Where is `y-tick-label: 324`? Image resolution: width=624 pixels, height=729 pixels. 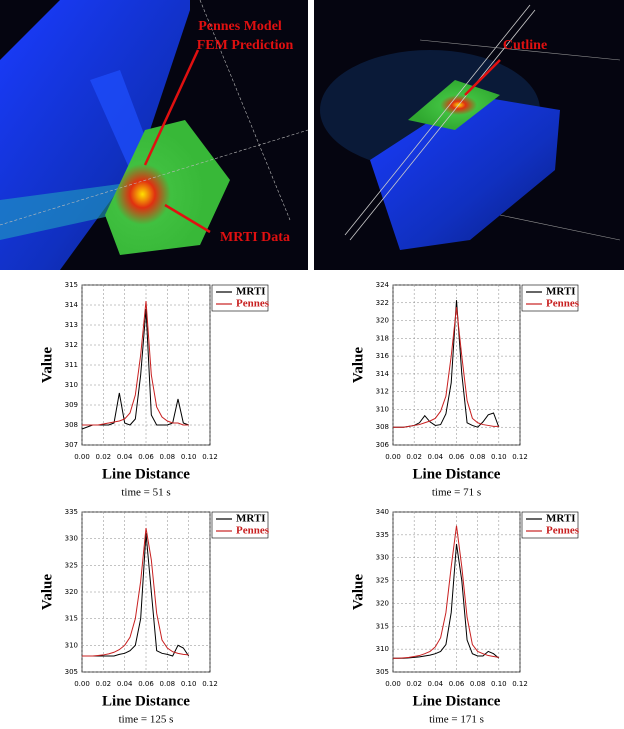
y-tick-label: 324 is located at coordinates (383, 285).